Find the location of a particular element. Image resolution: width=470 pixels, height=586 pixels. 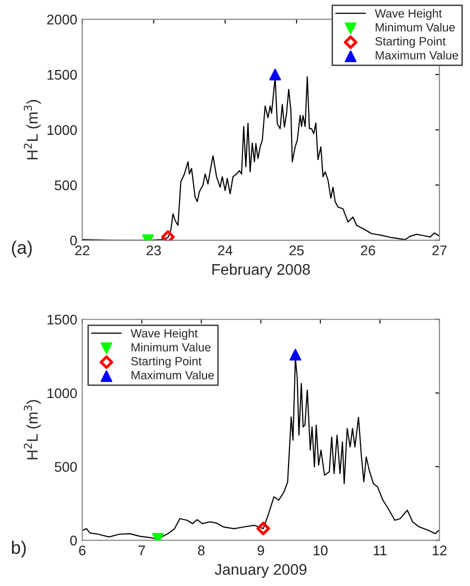

x-tick-label: 6 is located at coordinates (82, 551).